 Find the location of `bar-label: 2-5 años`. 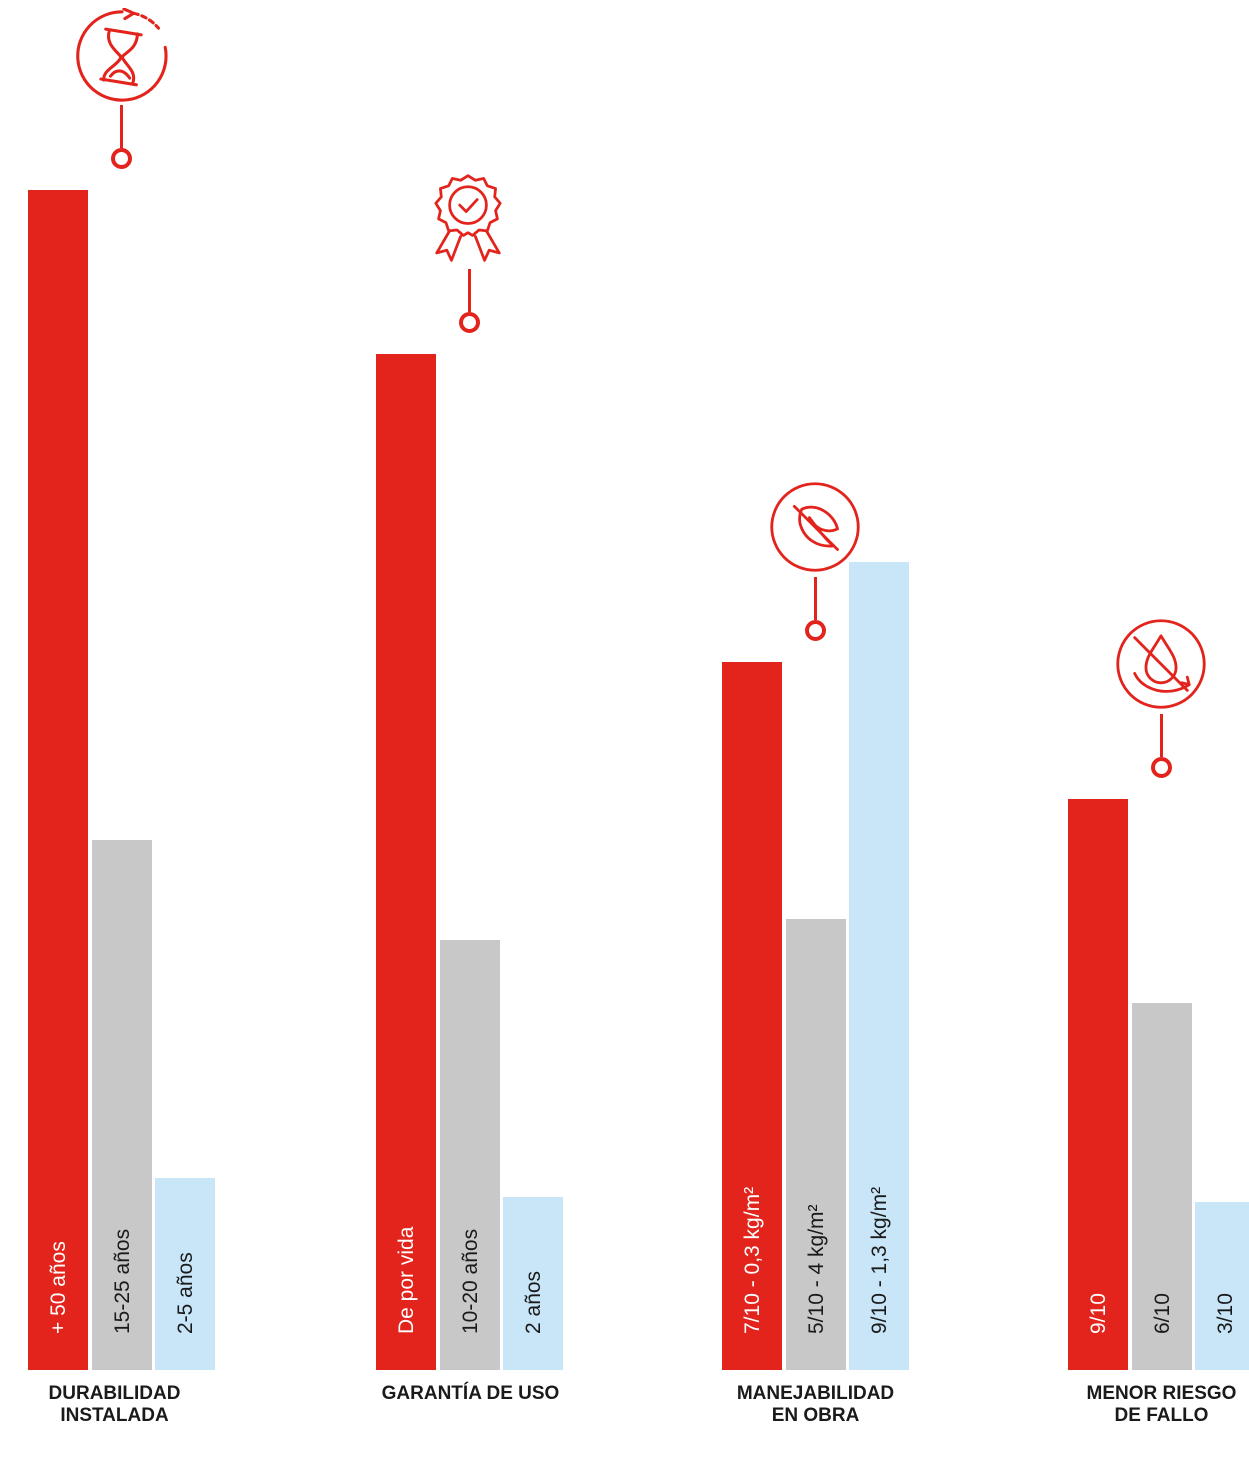

bar-label: 2-5 años is located at coordinates (185, 1293).